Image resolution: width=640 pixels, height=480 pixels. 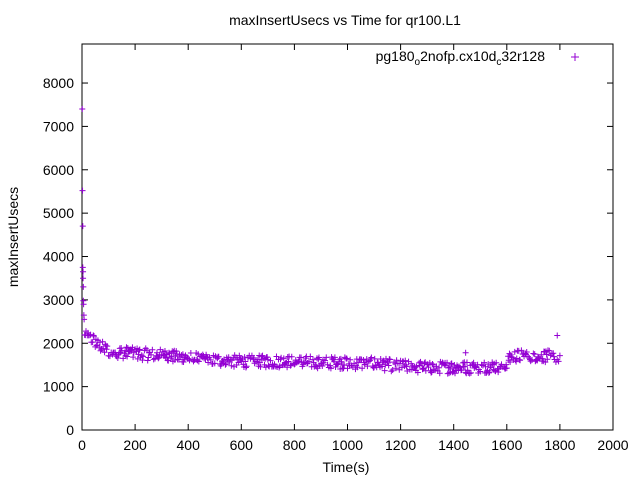 What do you see at coordinates (347, 445) in the screenshot?
I see `x-tick-label-5: 1000` at bounding box center [347, 445].